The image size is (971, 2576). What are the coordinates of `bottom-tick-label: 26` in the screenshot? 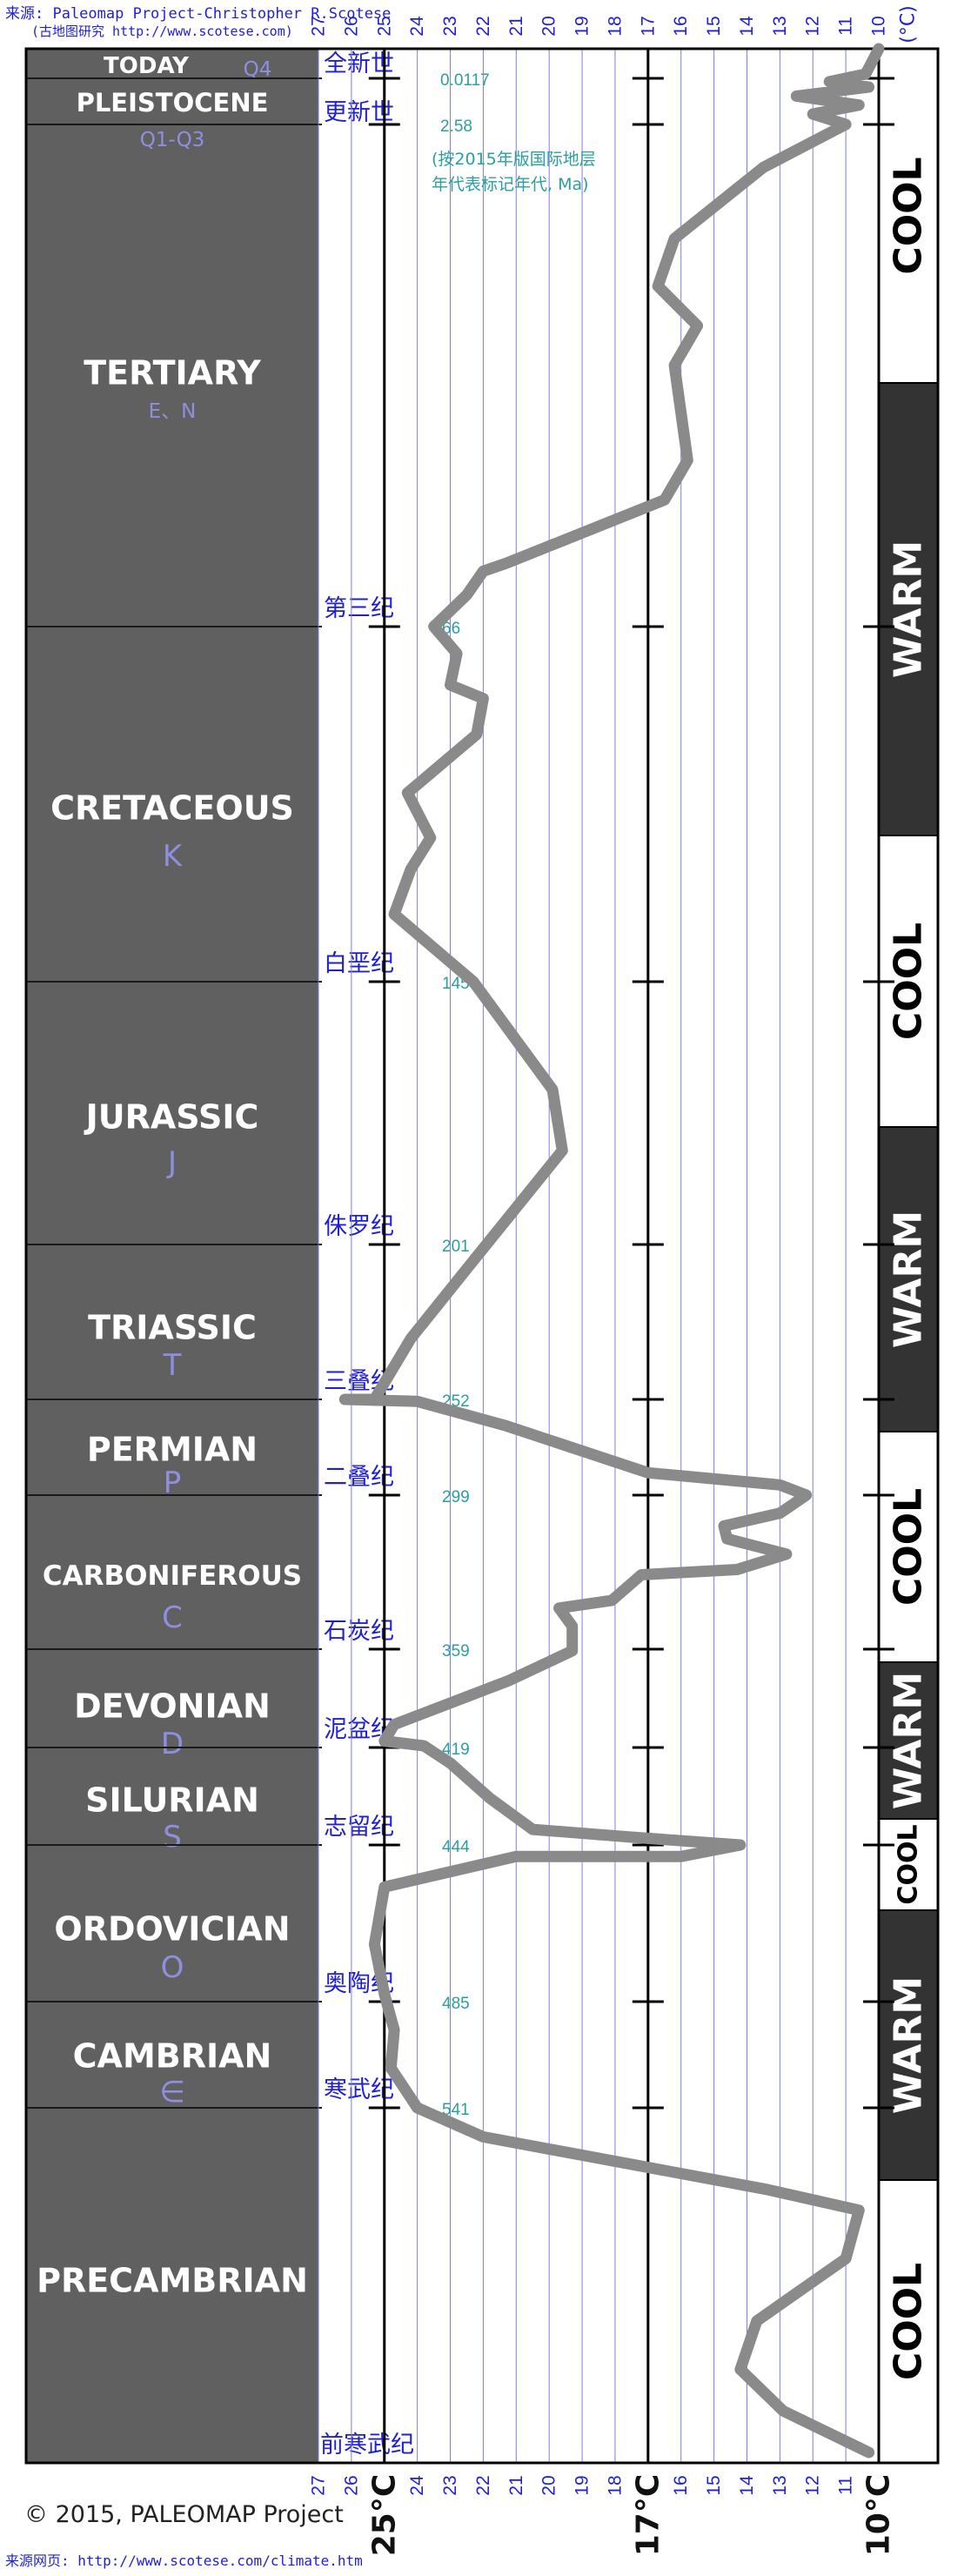 It's located at (351, 2485).